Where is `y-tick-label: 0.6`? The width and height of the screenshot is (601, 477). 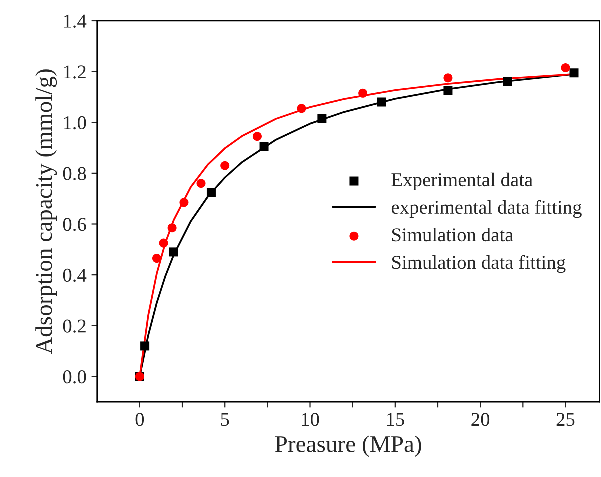 y-tick-label: 0.6 is located at coordinates (74, 225).